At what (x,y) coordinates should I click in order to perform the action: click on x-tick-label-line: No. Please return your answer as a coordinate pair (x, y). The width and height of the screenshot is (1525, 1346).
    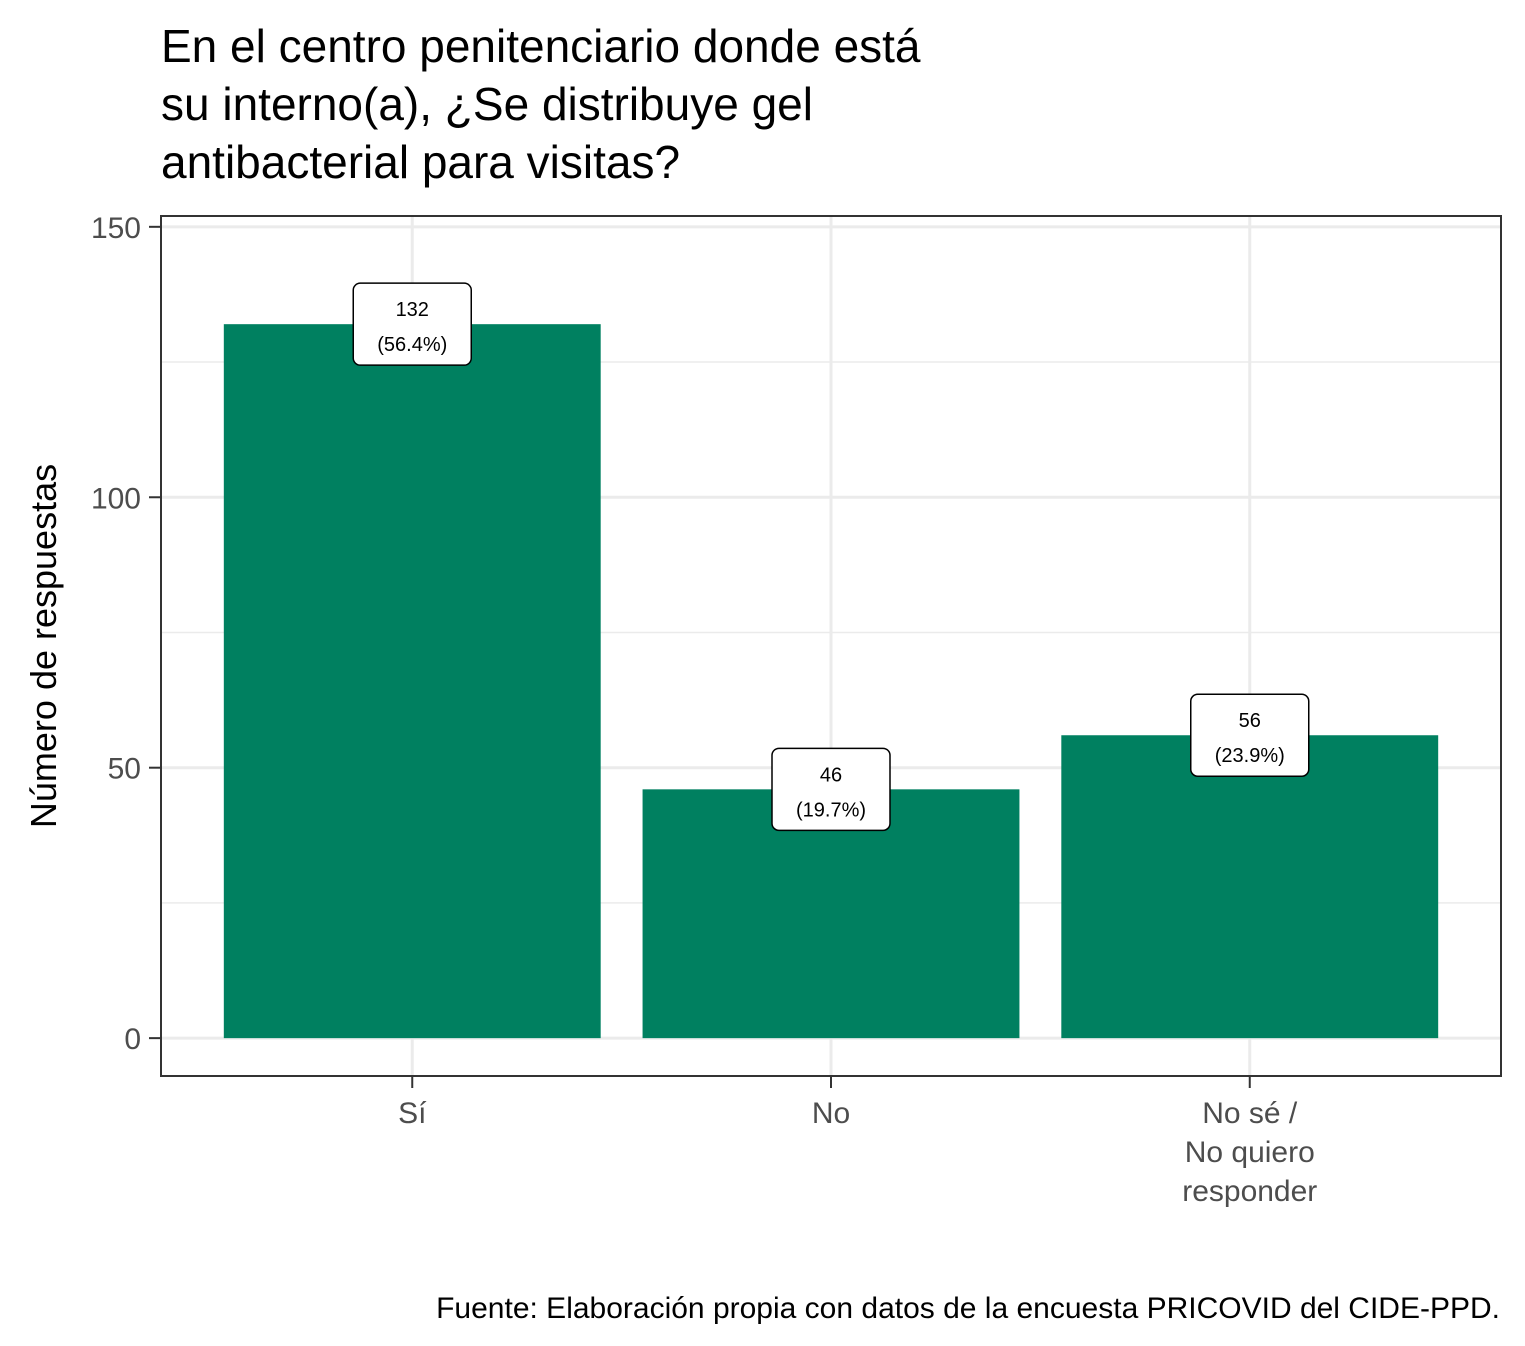
    Looking at the image, I should click on (831, 1113).